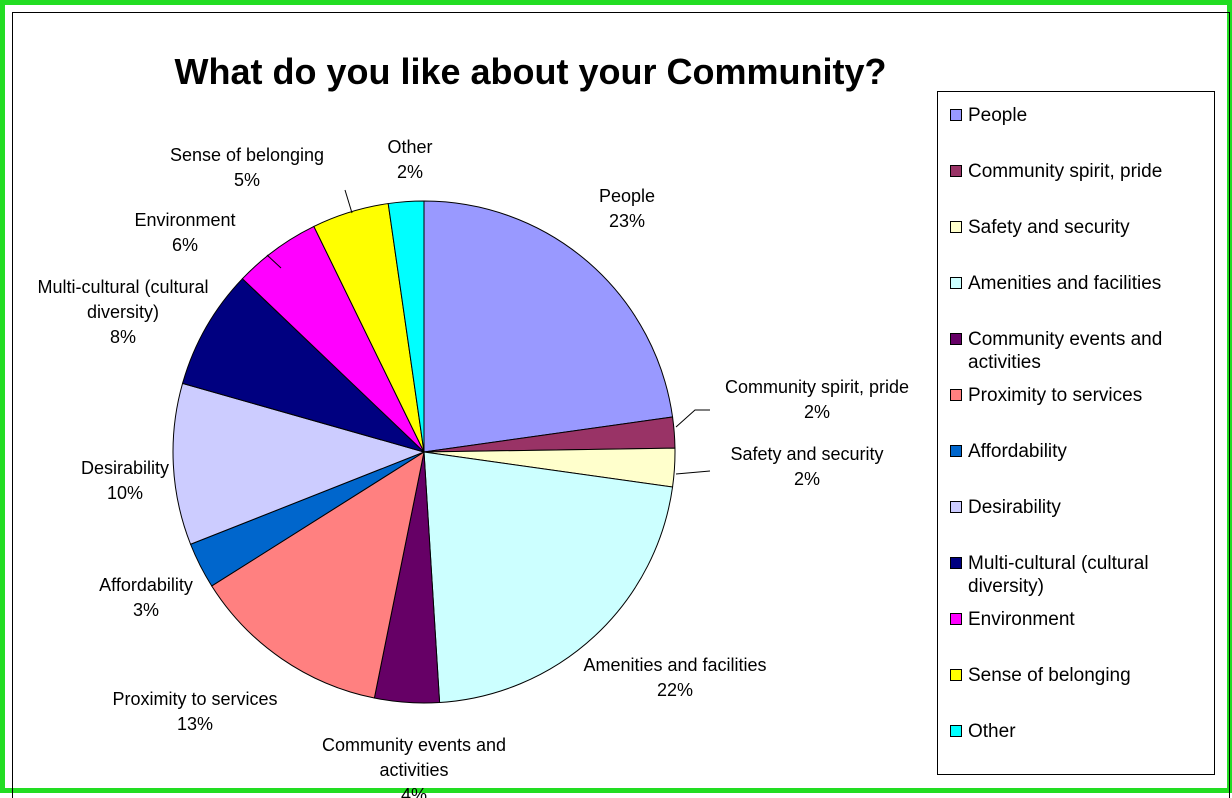 The width and height of the screenshot is (1232, 798). What do you see at coordinates (692, 418) in the screenshot?
I see `leader-line-community-spirit-pride` at bounding box center [692, 418].